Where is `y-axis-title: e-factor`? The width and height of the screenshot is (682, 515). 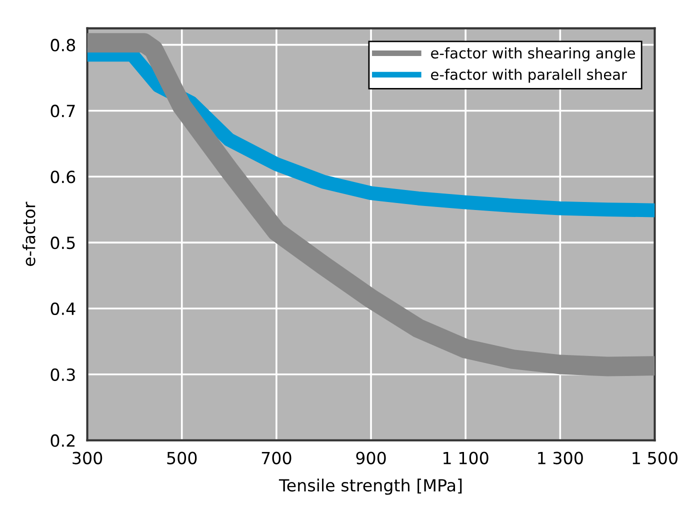 y-axis-title: e-factor is located at coordinates (29, 234).